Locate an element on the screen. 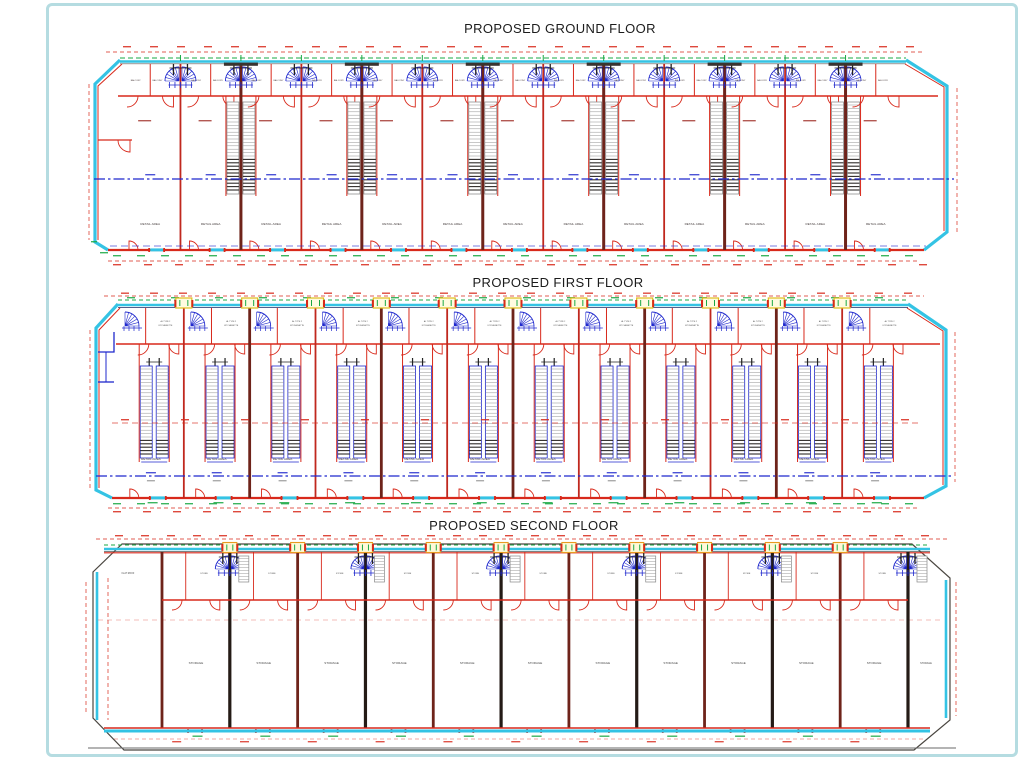  second-floor-title: PROPOSED SECOND FLOOR is located at coordinates (524, 525).